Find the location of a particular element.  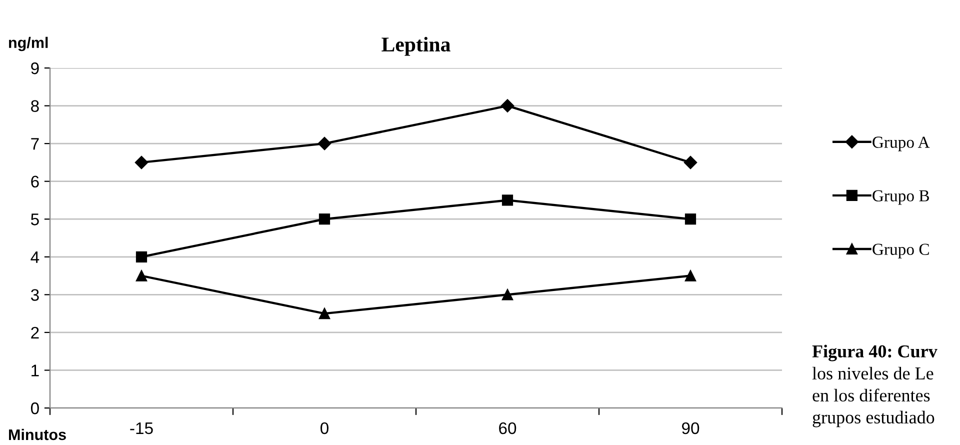

y-tick-label: 3 is located at coordinates (34, 295).